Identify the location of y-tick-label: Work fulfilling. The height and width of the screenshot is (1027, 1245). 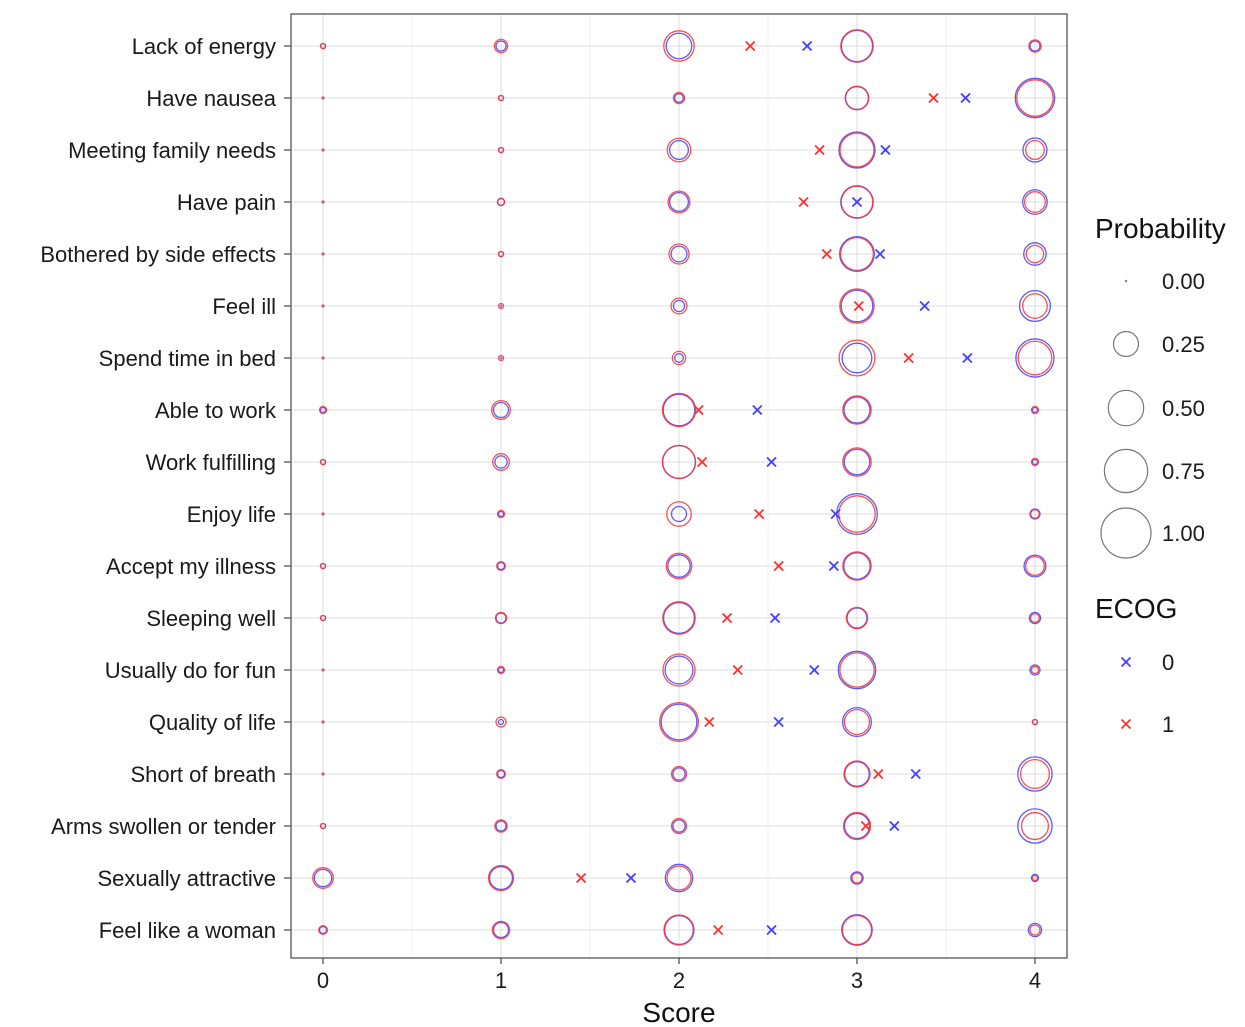
(211, 462).